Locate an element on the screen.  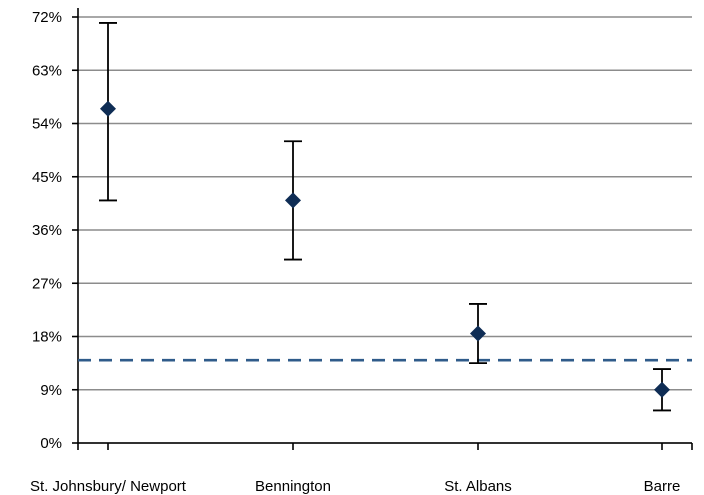
y-tick-label: 27% is located at coordinates (47, 283).